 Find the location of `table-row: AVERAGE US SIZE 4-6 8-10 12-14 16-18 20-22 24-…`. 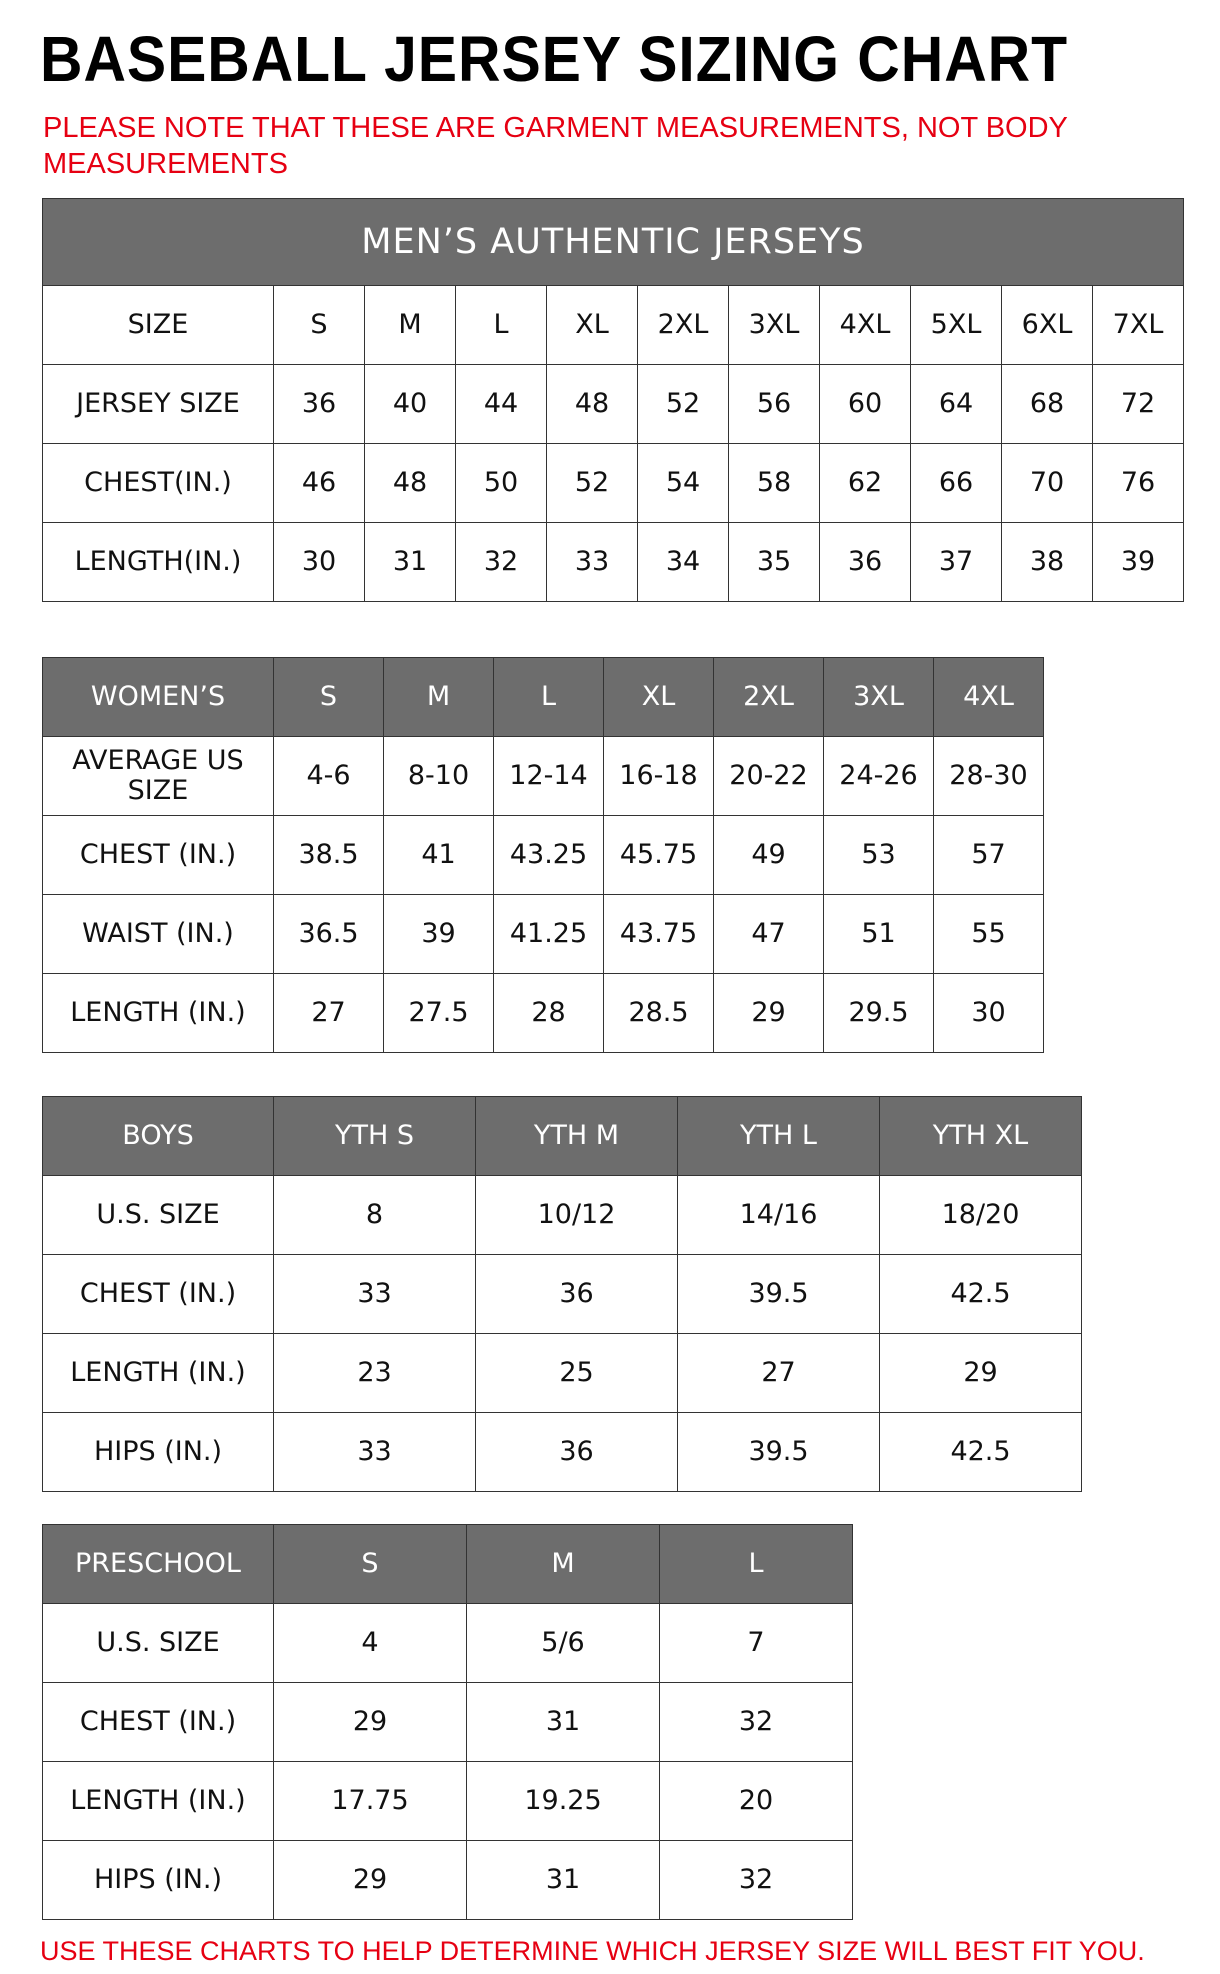

table-row: AVERAGE US SIZE 4-6 8-10 12-14 16-18 20-22 24-… is located at coordinates (543, 776).